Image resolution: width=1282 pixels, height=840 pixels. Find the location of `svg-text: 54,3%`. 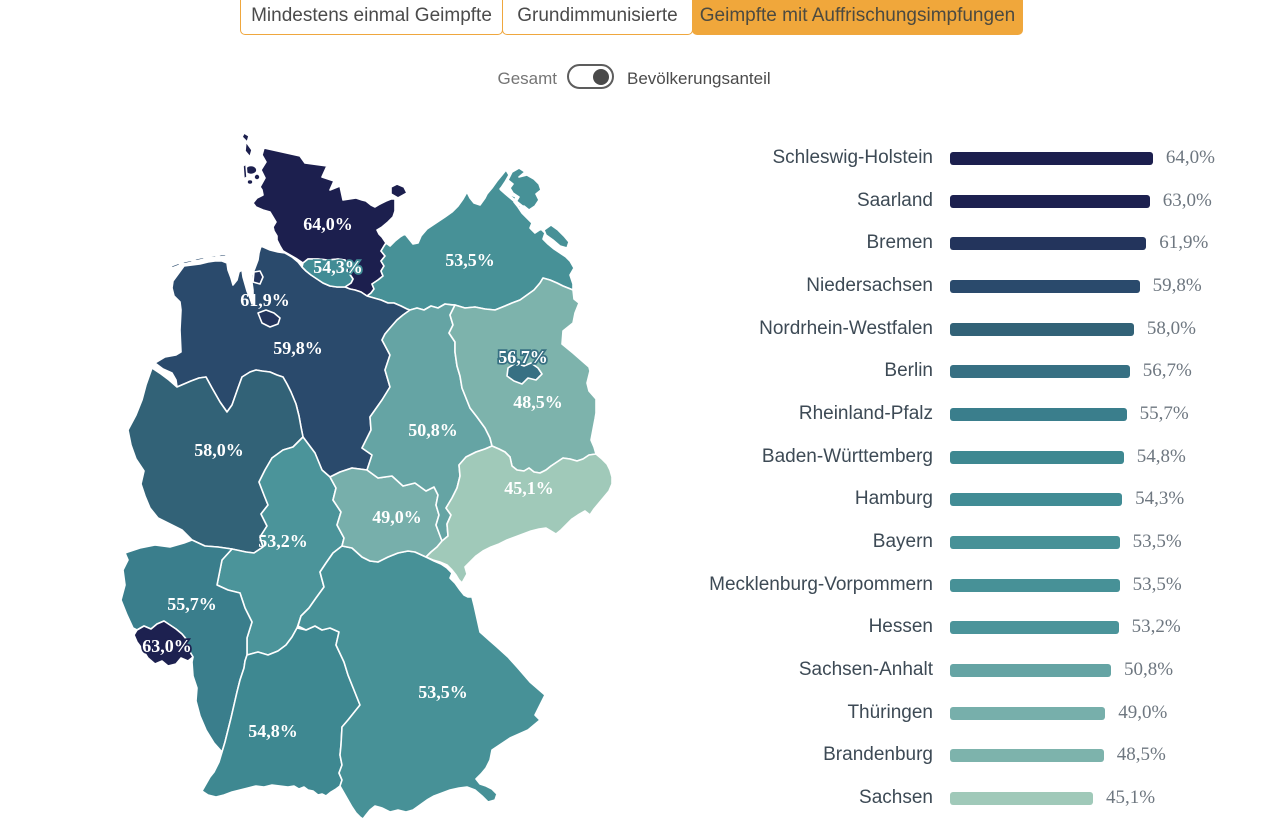

svg-text: 54,3% is located at coordinates (338, 267).